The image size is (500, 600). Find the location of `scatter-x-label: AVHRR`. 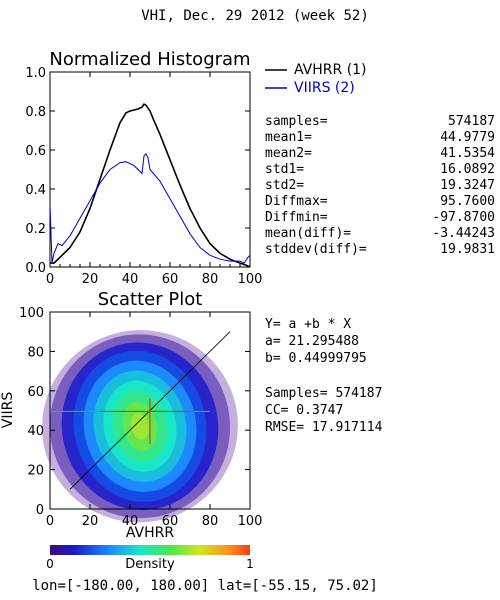

scatter-x-label: AVHRR is located at coordinates (150, 533).